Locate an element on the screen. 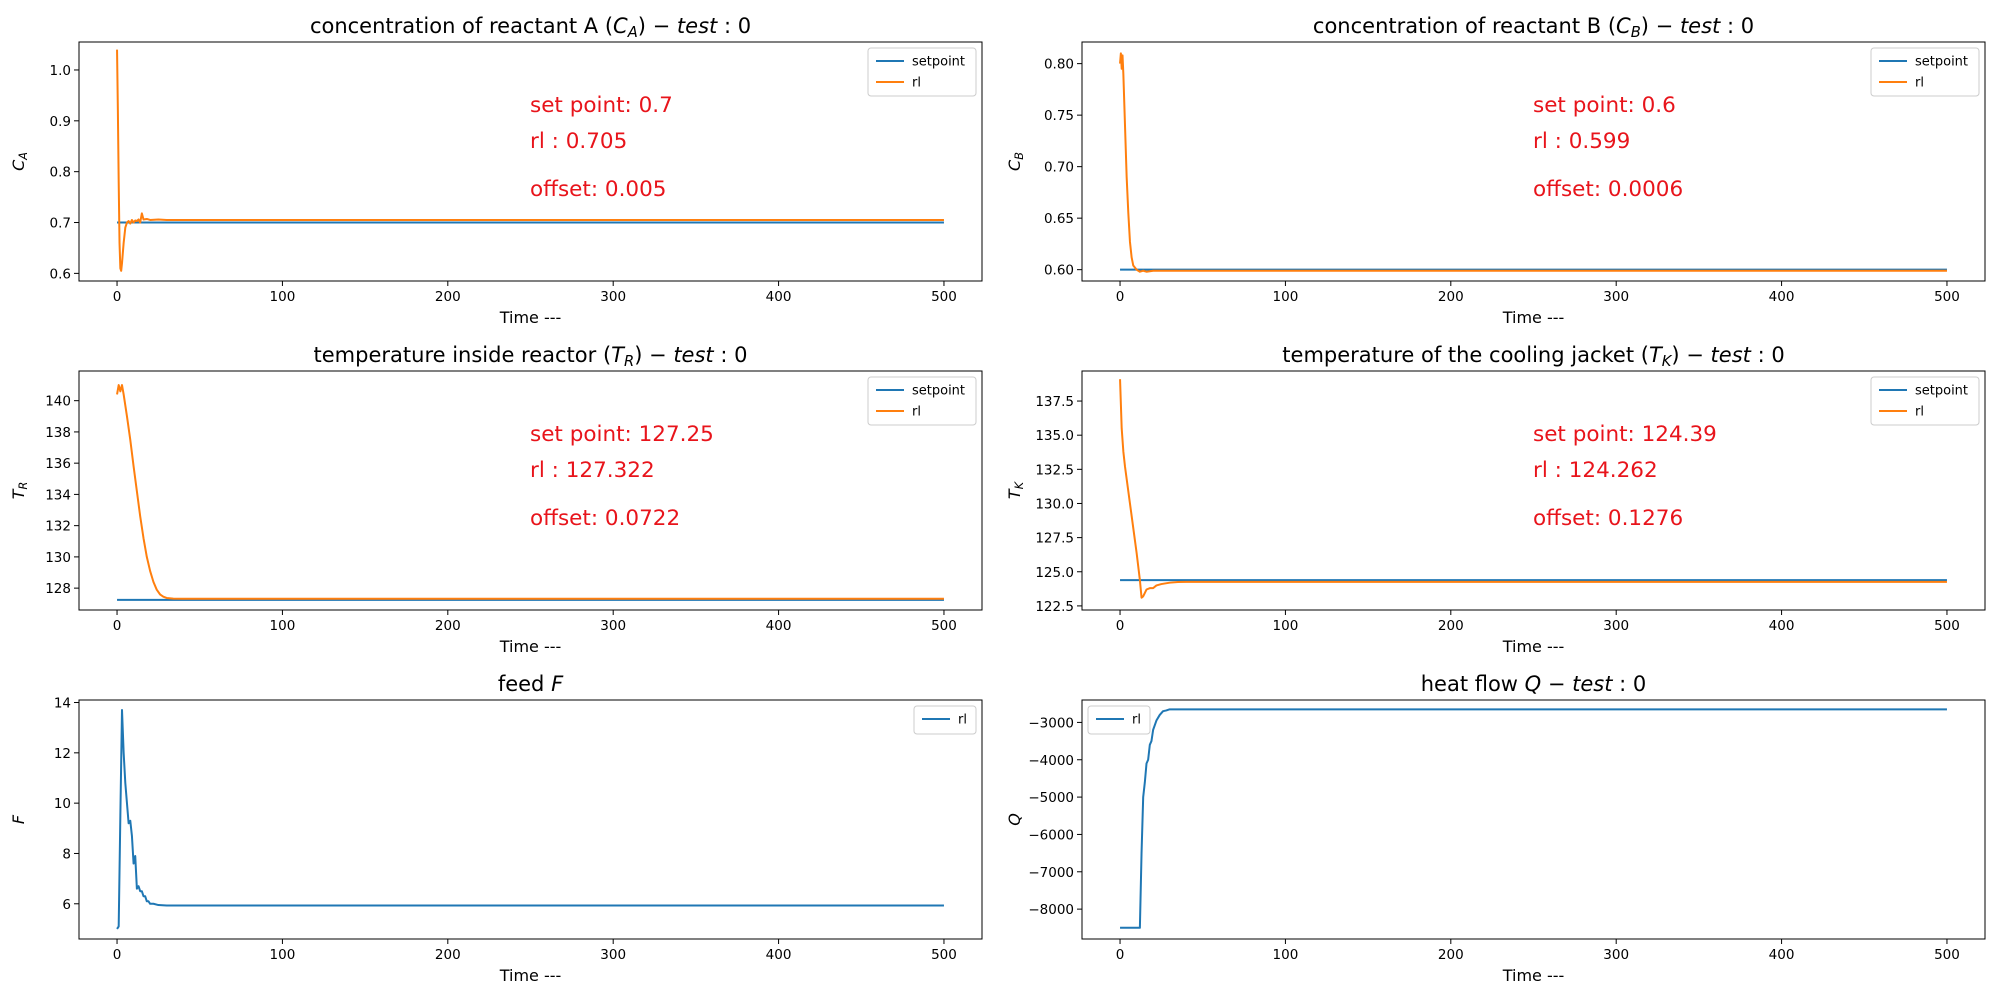 This screenshot has height=1000, width=2000. y-tick-label: 136 is located at coordinates (58, 464).